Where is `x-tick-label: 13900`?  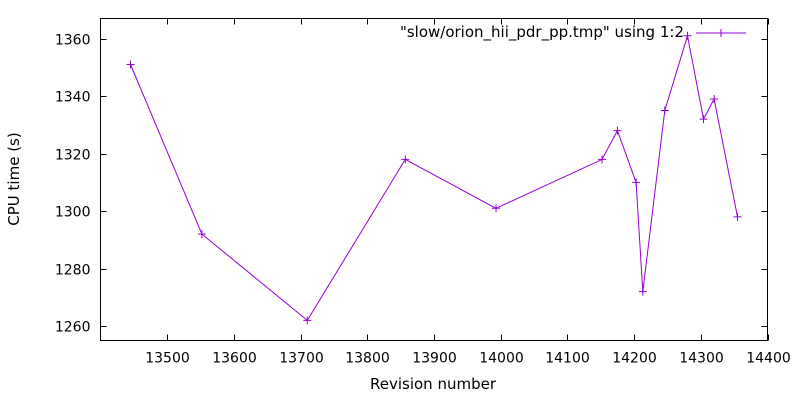
x-tick-label: 13900 is located at coordinates (434, 359).